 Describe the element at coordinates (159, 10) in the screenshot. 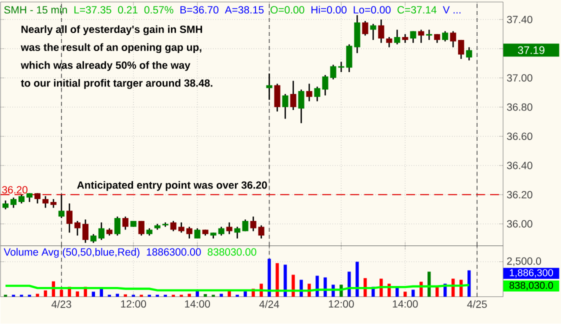

I see `annotation: 0.57%` at that location.